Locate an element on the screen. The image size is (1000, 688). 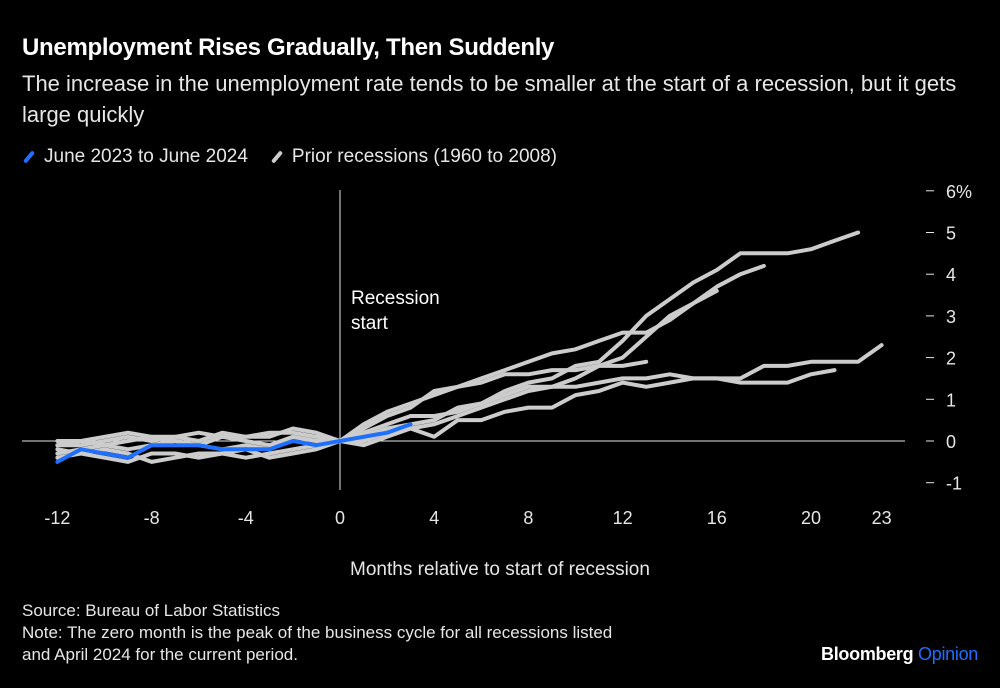
x-axis-label: Months relative to start of recession is located at coordinates (500, 569).